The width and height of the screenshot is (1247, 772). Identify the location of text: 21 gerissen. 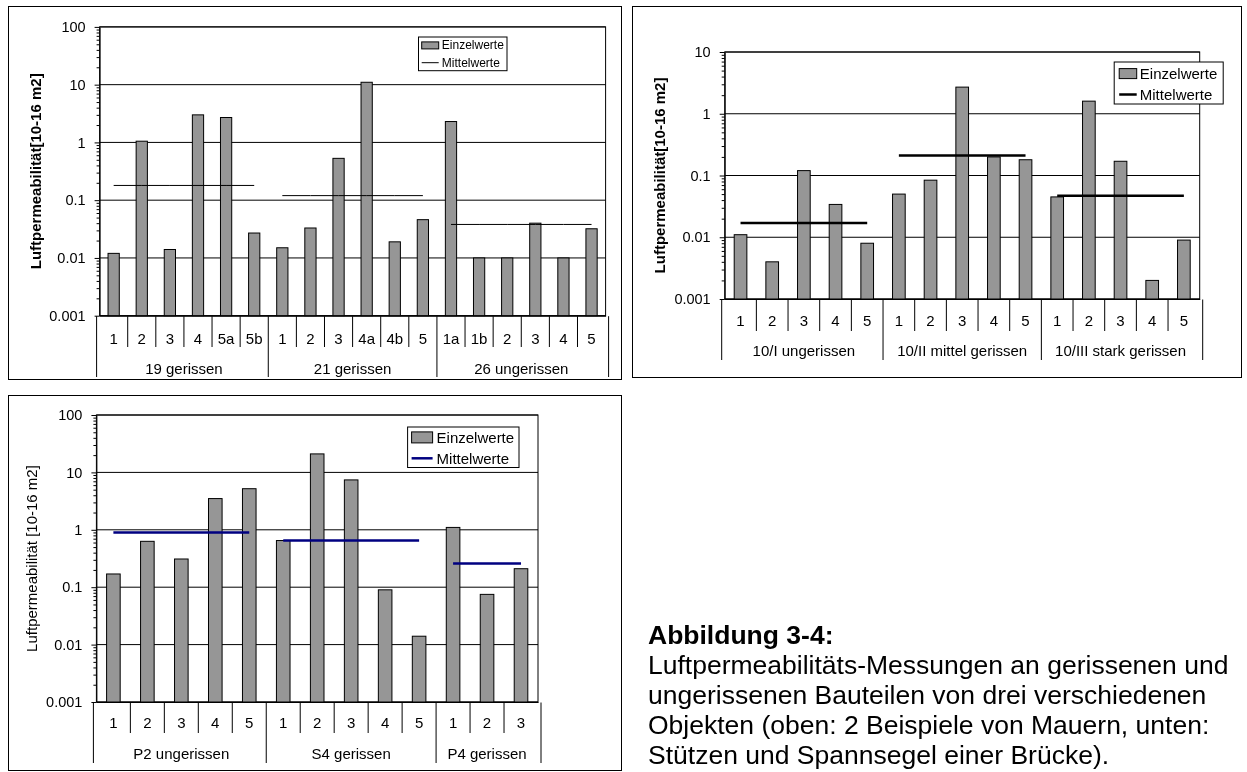
(352, 368).